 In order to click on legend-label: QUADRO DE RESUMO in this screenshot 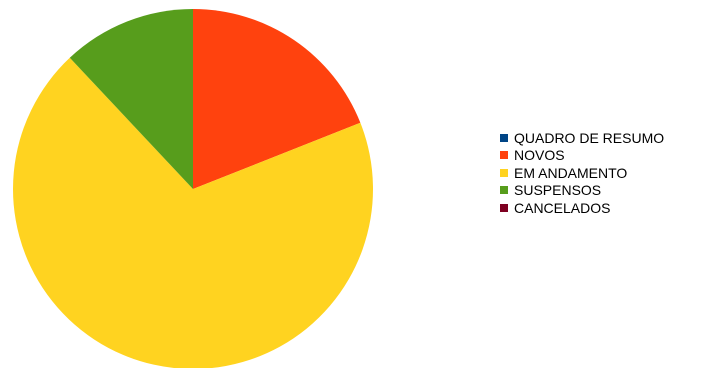, I will do `click(589, 137)`.